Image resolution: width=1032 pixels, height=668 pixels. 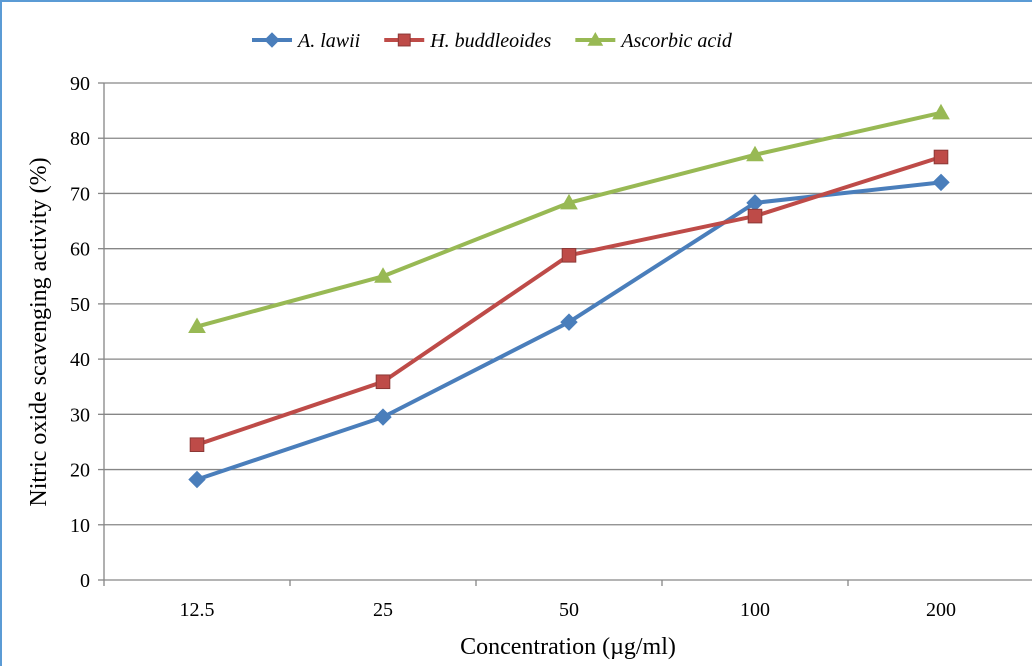 What do you see at coordinates (569, 610) in the screenshot?
I see `x-tick-label: 50` at bounding box center [569, 610].